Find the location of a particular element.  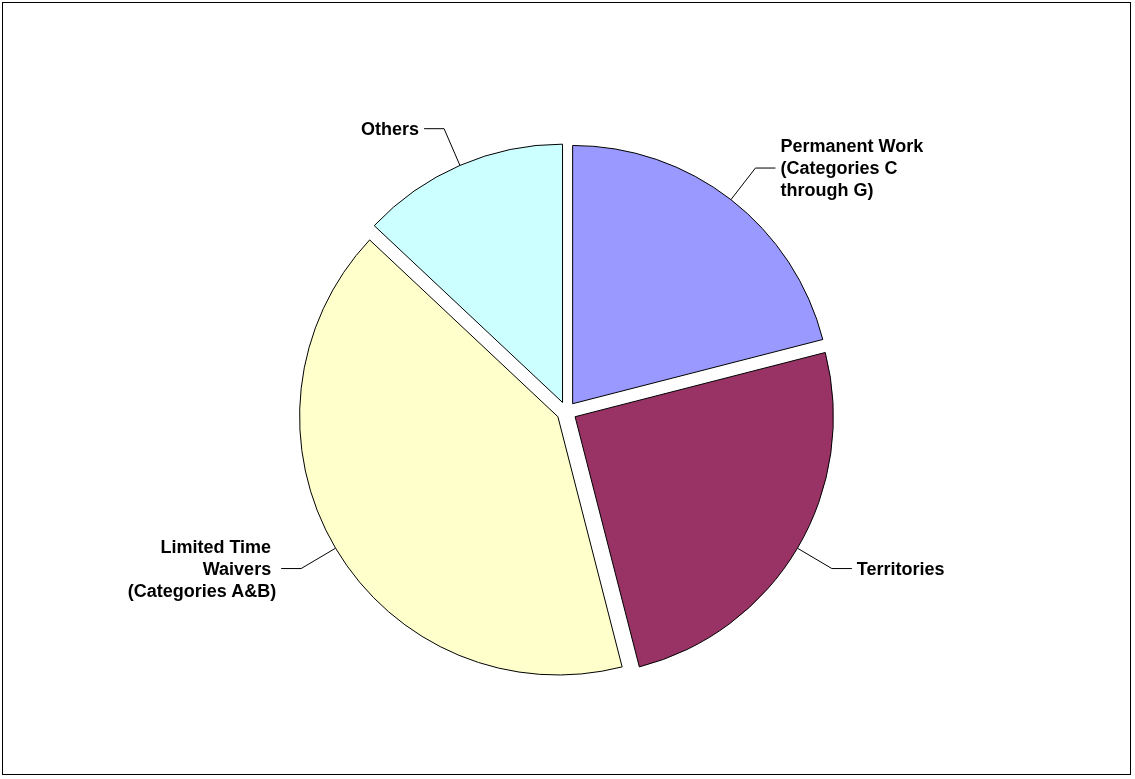

slice-label: Limited Time Waivers (Categories A&B) is located at coordinates (202, 568).